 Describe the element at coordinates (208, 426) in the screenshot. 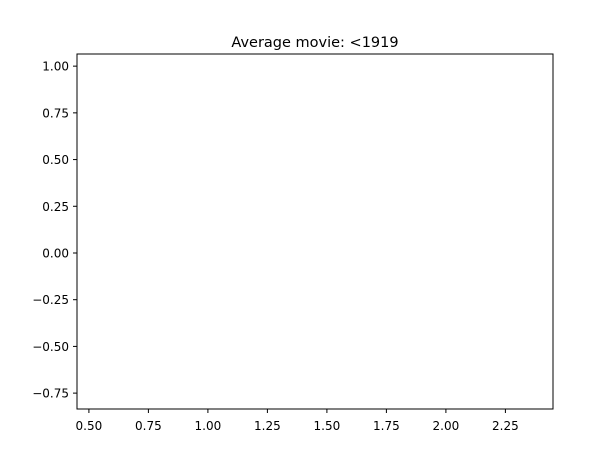

I see `x-tick-label: 1.00` at that location.